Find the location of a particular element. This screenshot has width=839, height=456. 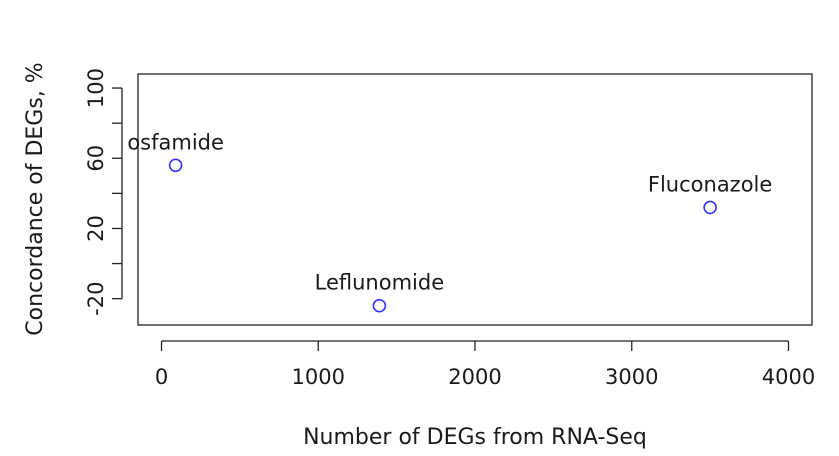

x-tick-label: 2000 is located at coordinates (474, 377).